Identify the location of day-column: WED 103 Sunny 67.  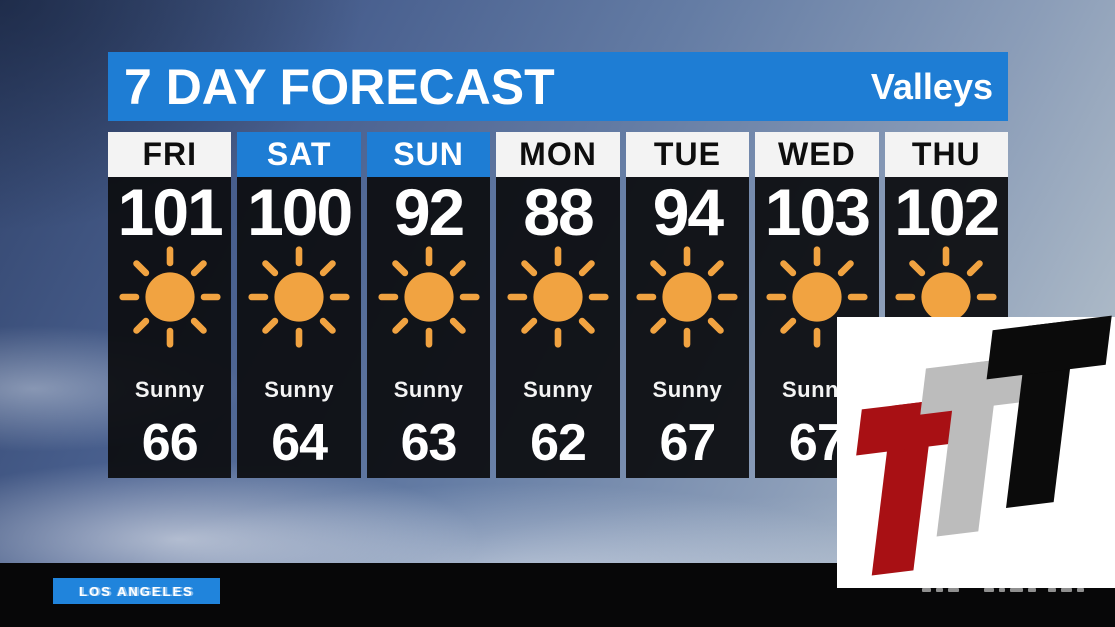
(817, 305).